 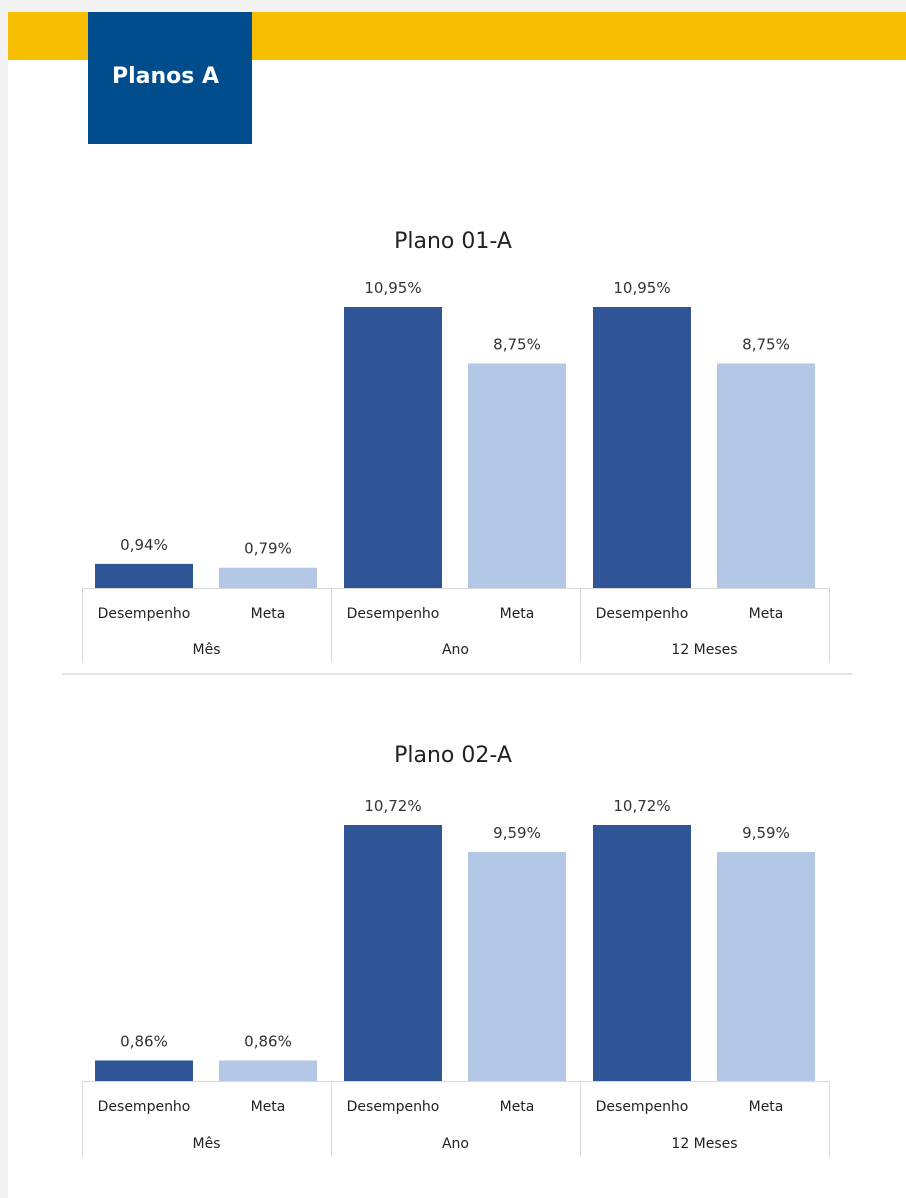 I want to click on section-tag: Planos A, so click(x=170, y=78).